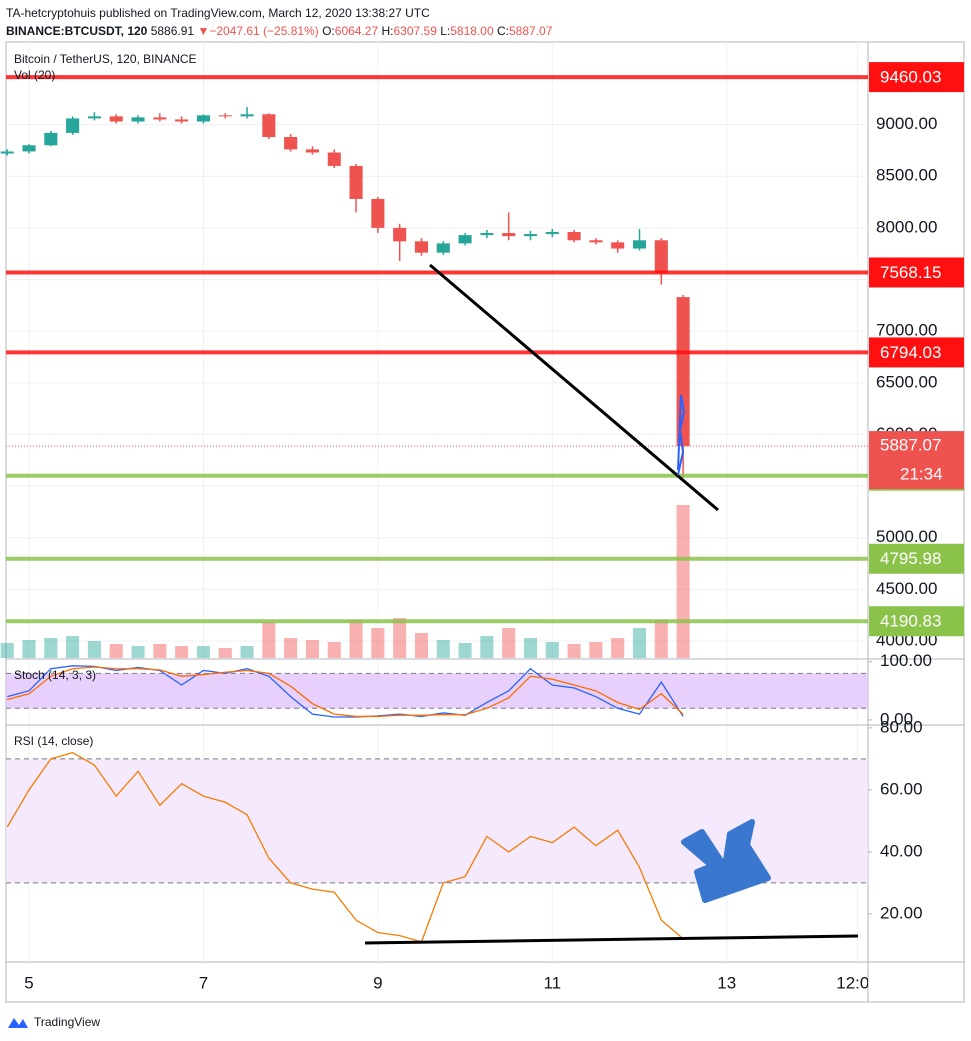 The image size is (971, 1041). I want to click on trend-line, so click(574, 387).